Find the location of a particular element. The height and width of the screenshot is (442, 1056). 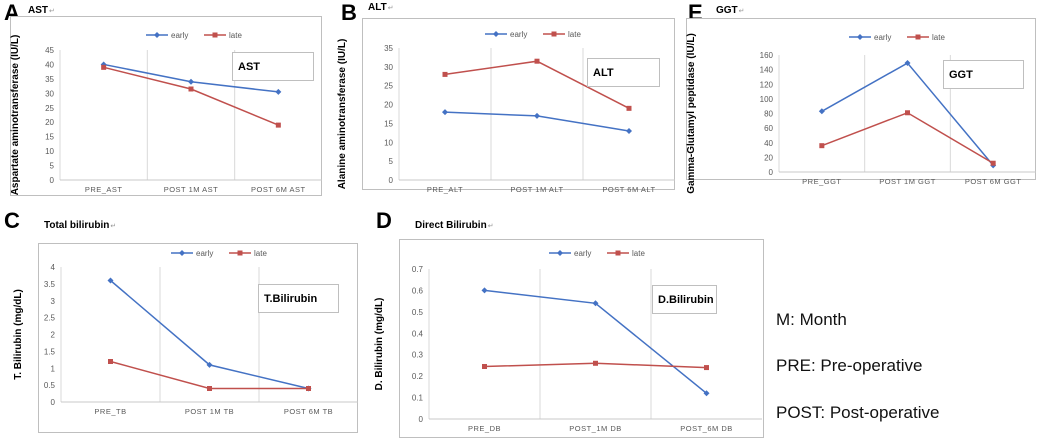

y-tick-label: 3.5 is located at coordinates (50, 284).